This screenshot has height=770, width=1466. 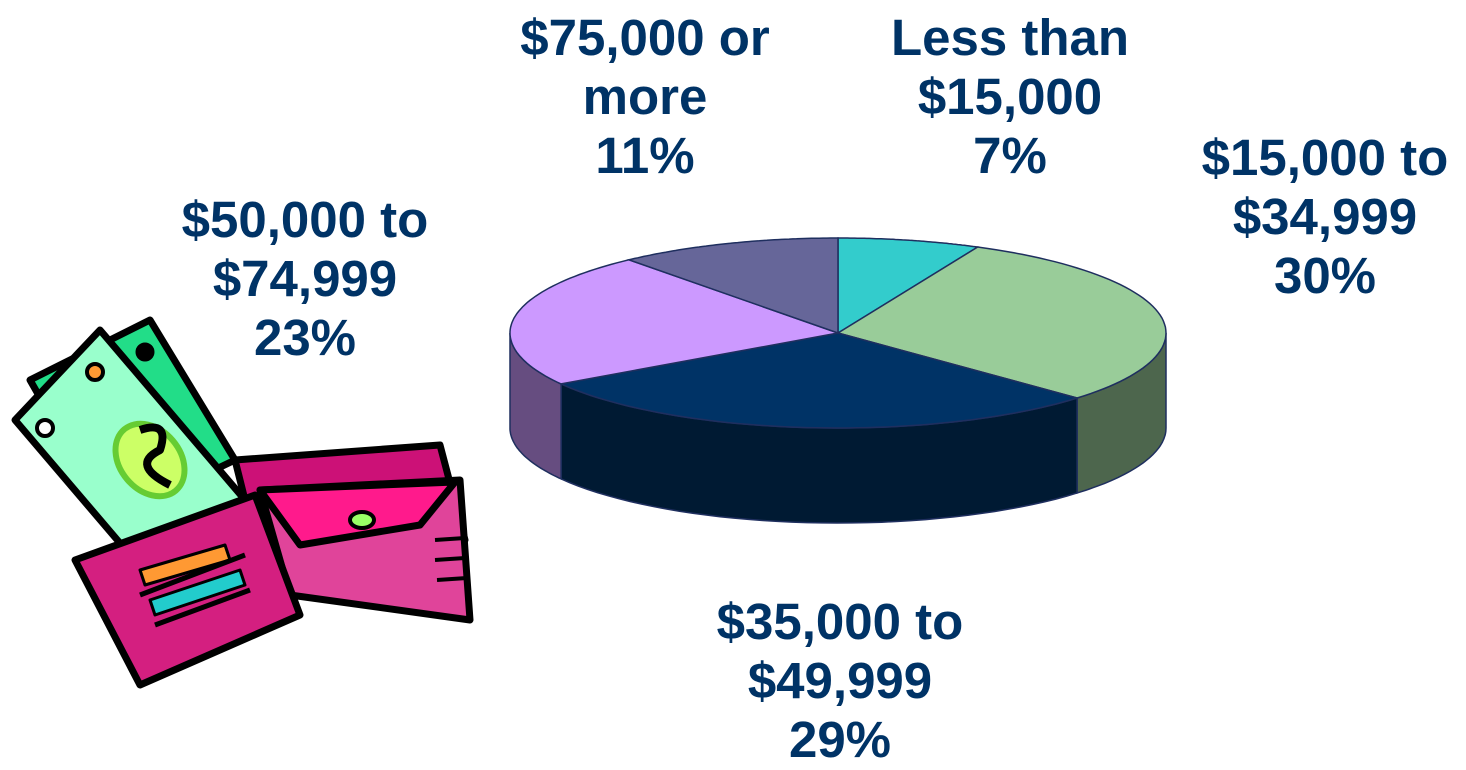 I want to click on value-label: 30%, so click(x=1325, y=275).